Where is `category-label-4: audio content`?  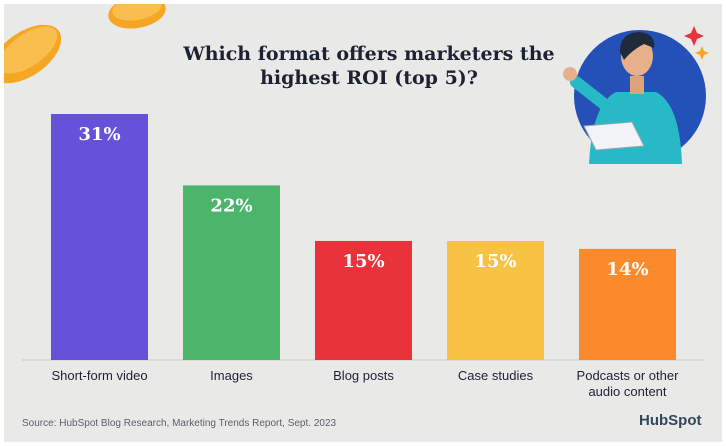 category-label-4: audio content is located at coordinates (627, 391).